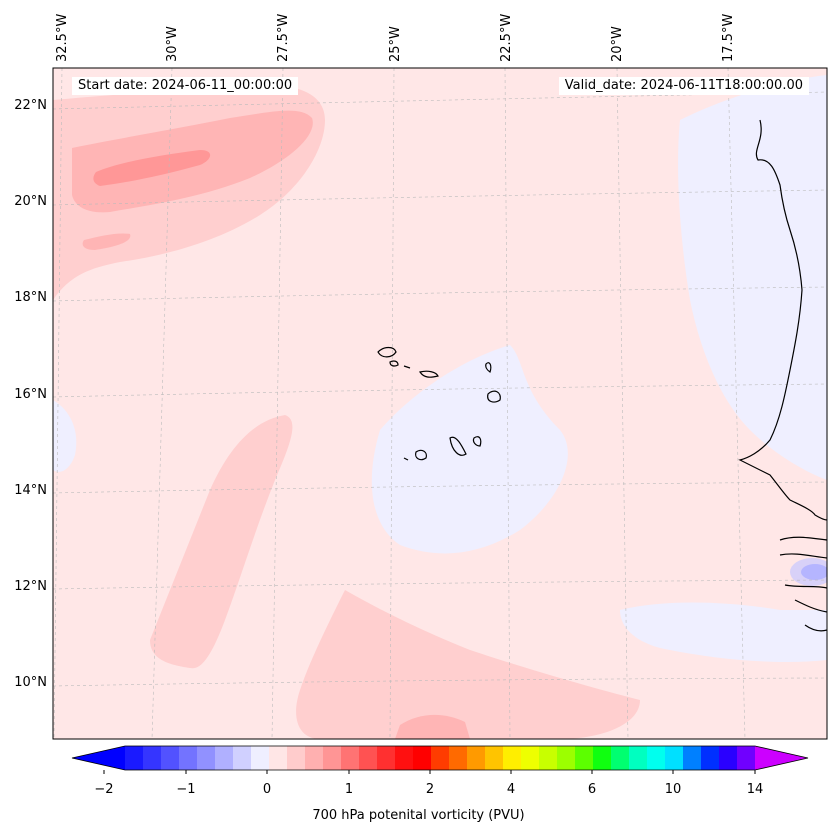  I want to click on pv-contour-east-negative, so click(752, 277).